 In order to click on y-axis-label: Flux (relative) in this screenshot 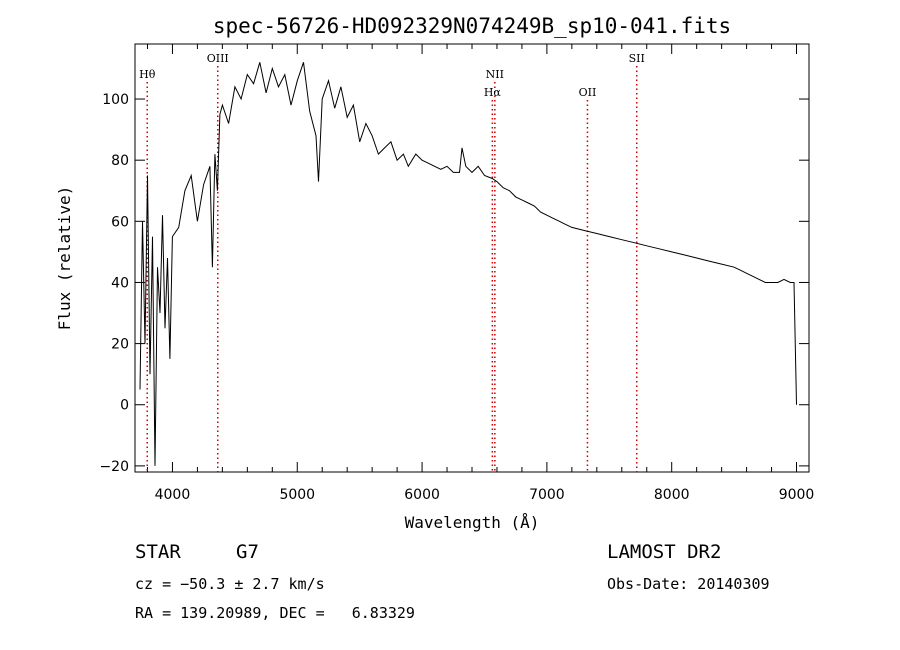, I will do `click(64, 258)`.